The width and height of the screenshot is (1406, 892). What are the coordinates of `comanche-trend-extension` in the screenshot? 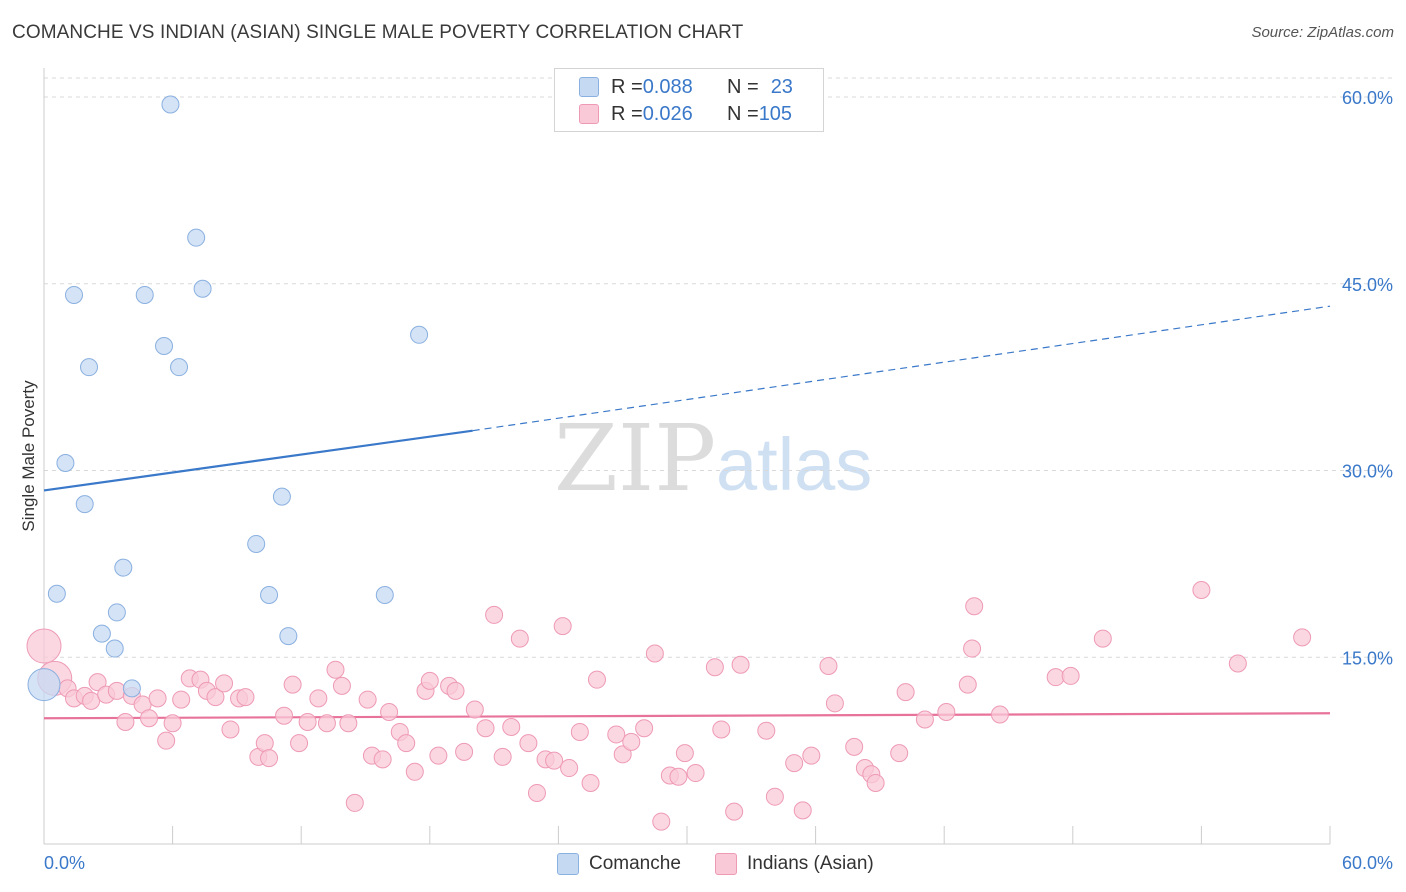 It's located at (901, 368).